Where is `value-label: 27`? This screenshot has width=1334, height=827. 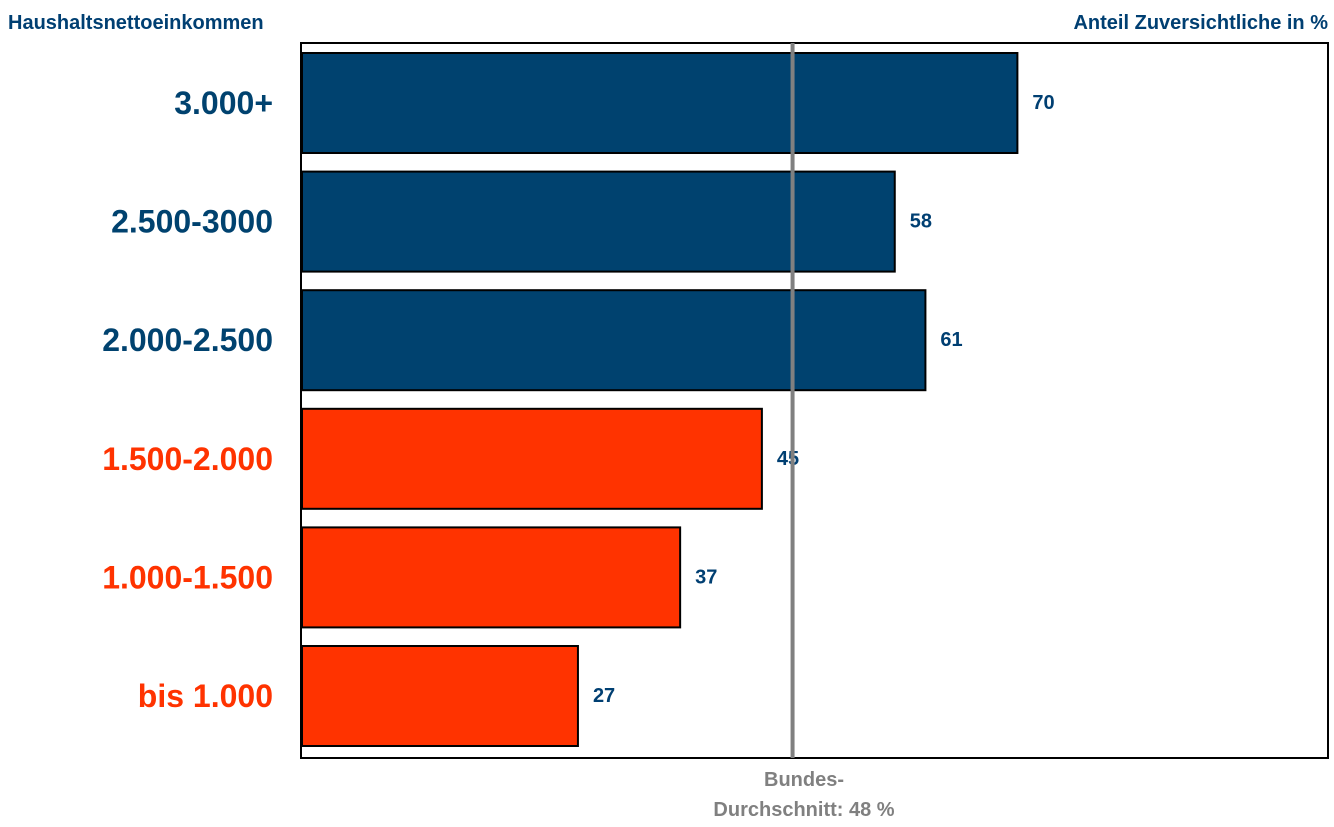
value-label: 27 is located at coordinates (604, 696).